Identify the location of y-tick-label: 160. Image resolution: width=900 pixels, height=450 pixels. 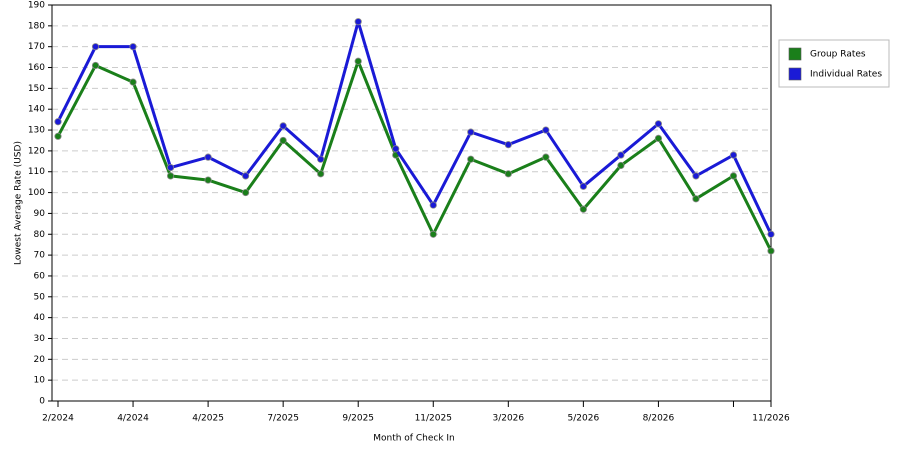
(36, 68).